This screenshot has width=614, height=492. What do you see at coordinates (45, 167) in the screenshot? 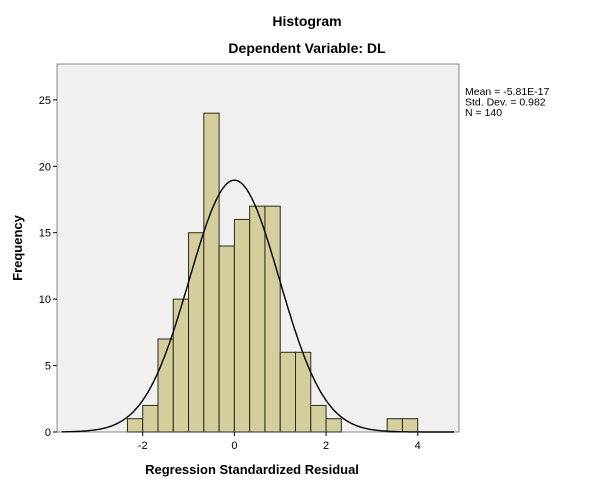
I see `y-tick-label: 20` at bounding box center [45, 167].